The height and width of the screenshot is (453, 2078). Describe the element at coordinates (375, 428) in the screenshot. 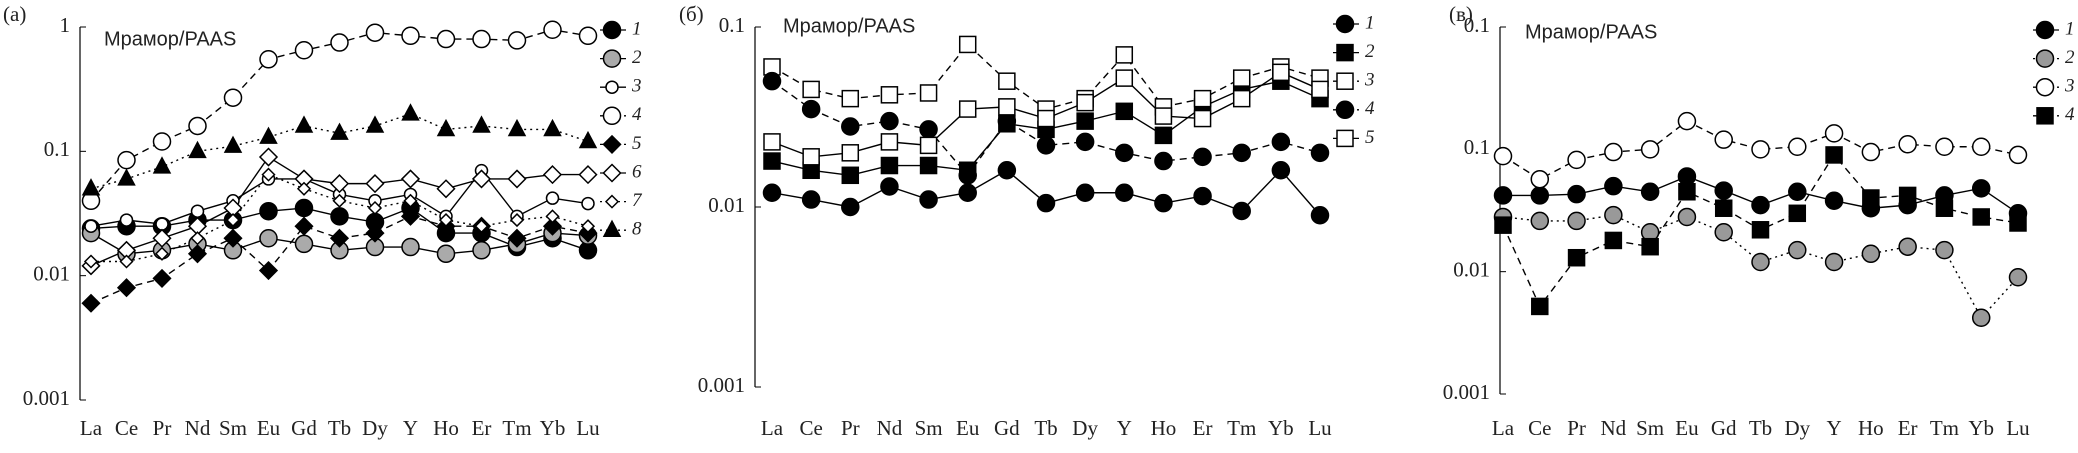

I see `x-tick-label: Dy` at that location.